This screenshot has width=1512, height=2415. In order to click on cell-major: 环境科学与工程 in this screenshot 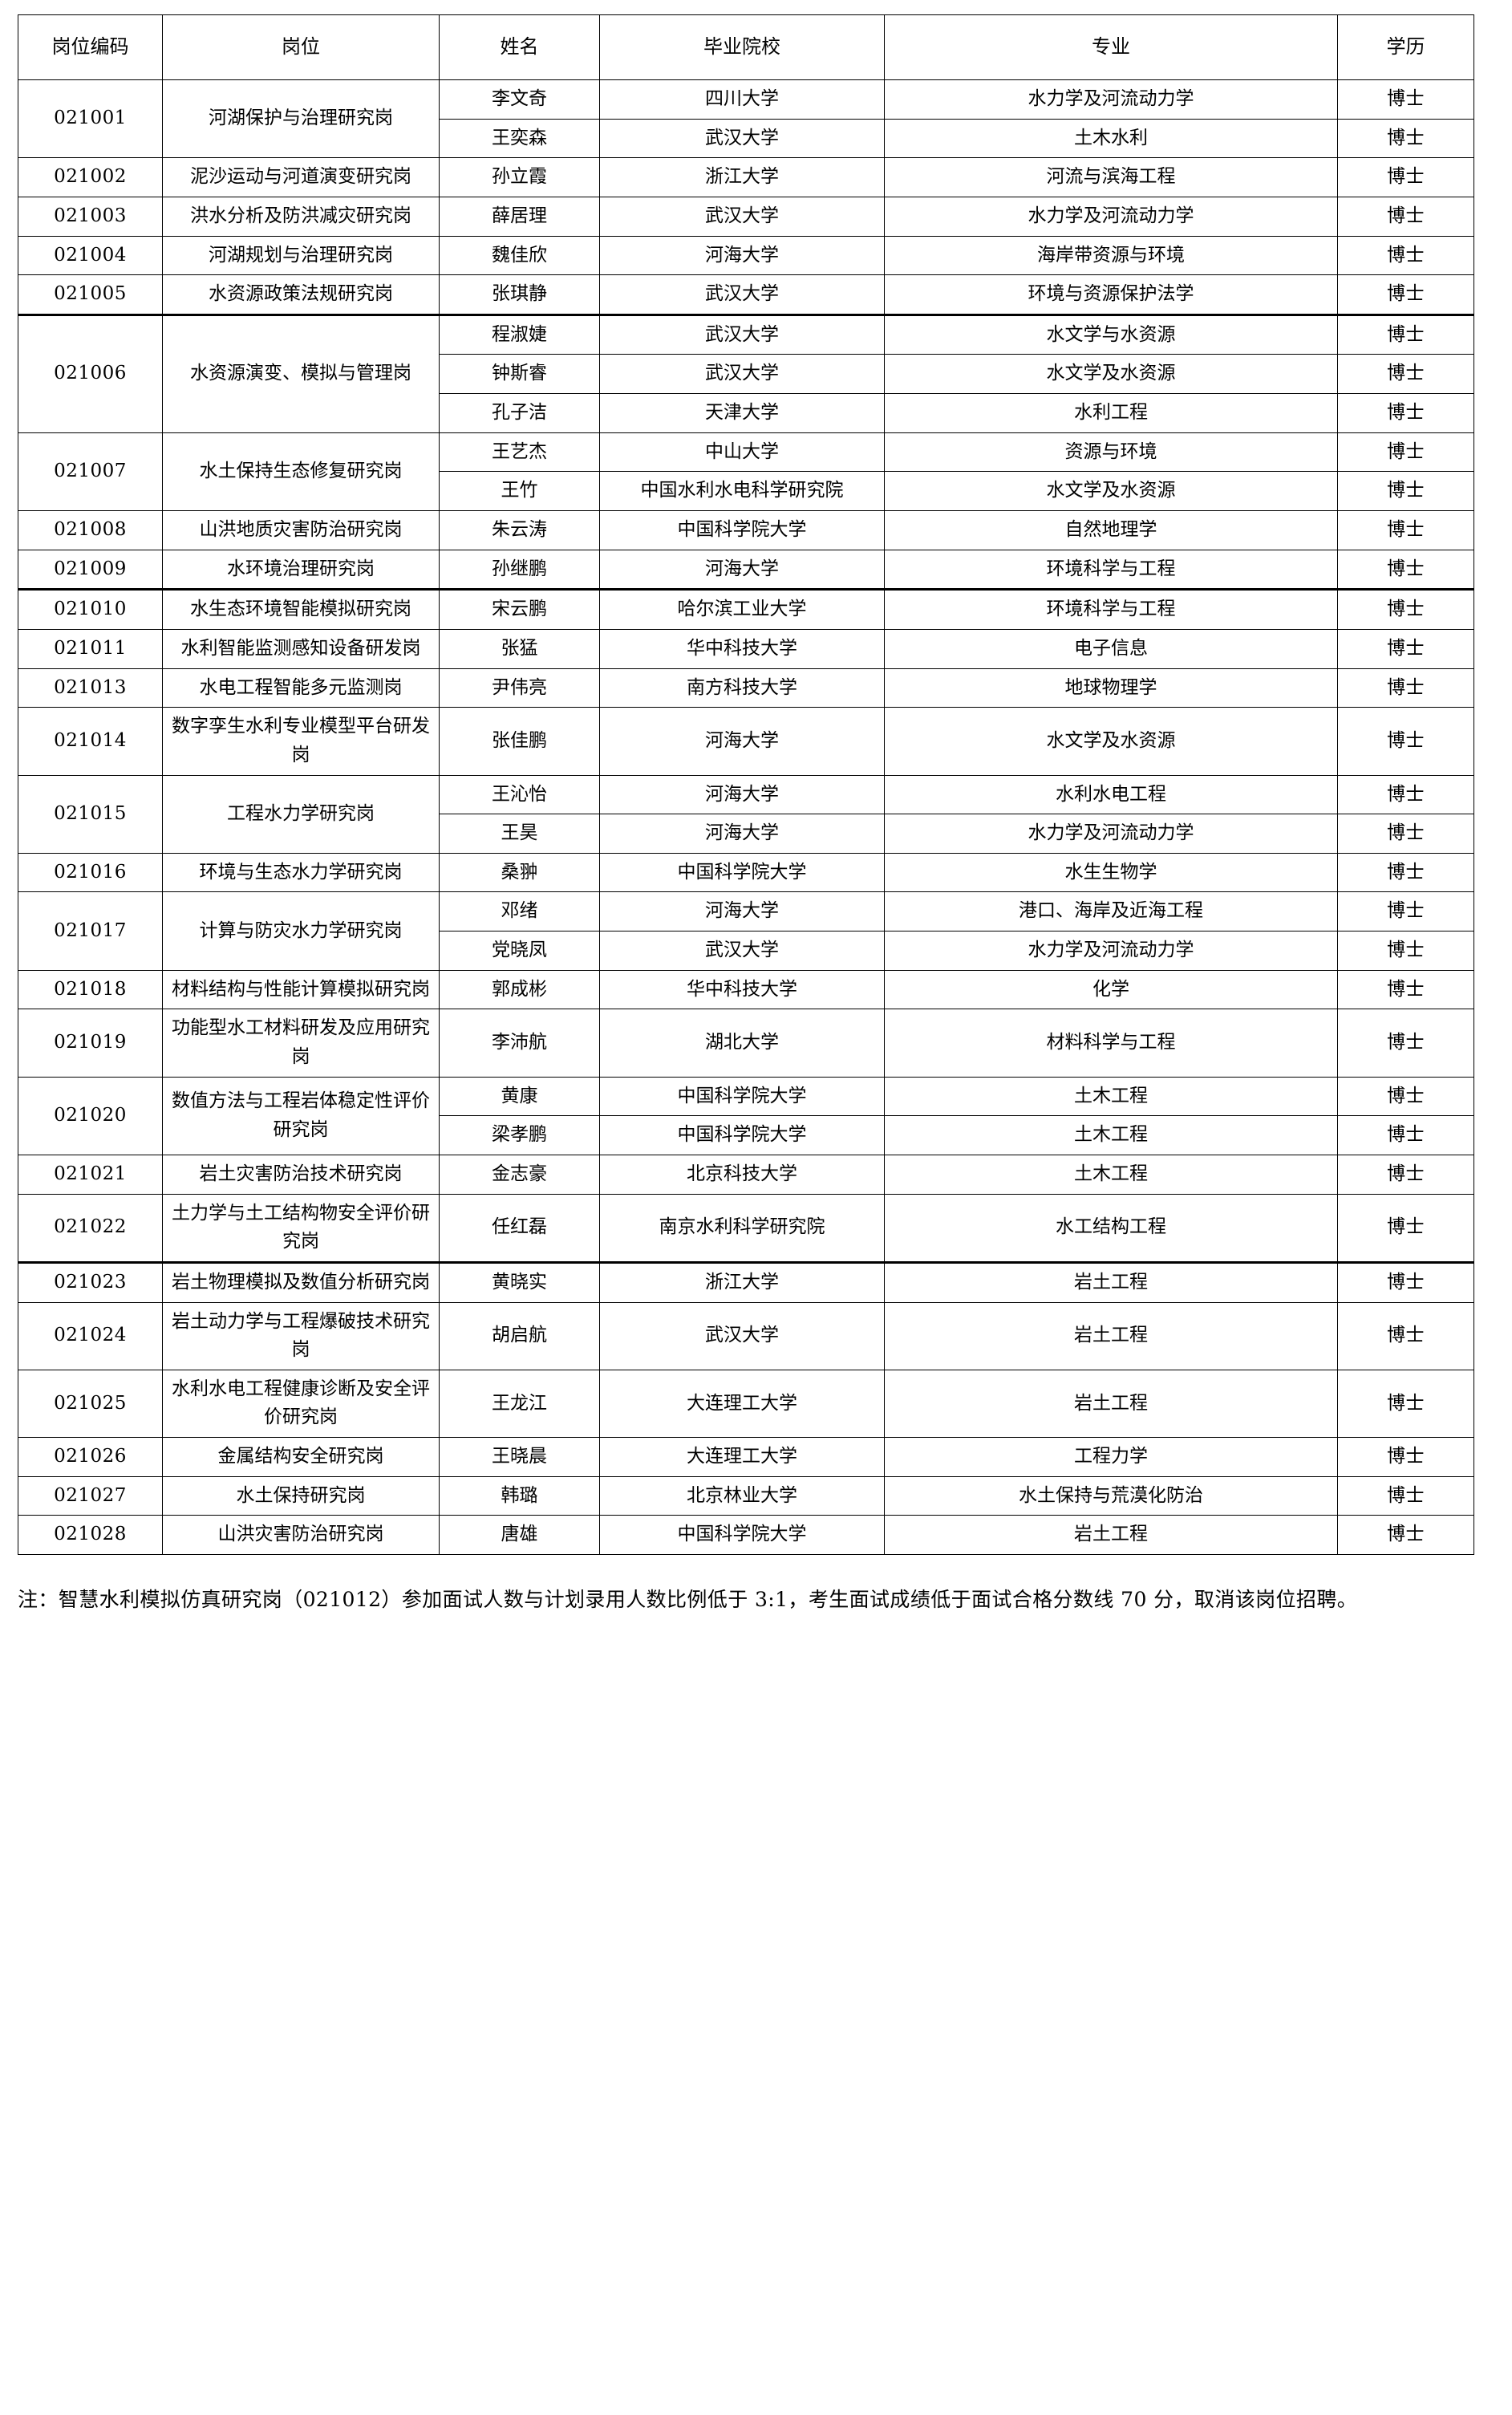, I will do `click(1111, 570)`.